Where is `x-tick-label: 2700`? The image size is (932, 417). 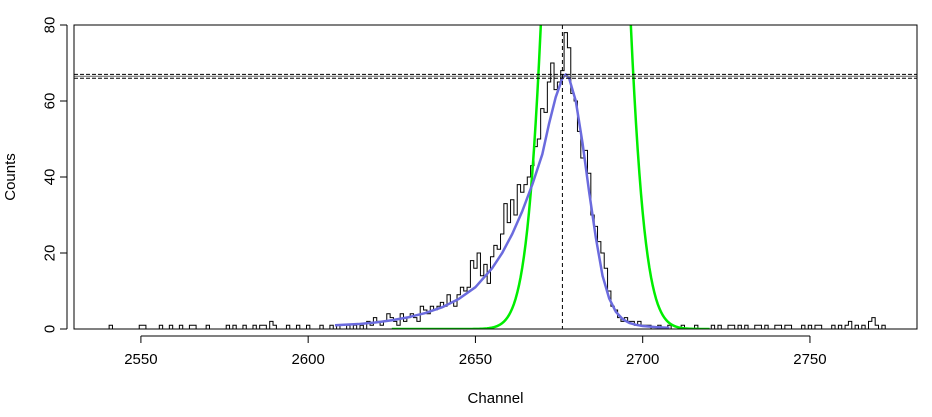 x-tick-label: 2700 is located at coordinates (642, 359).